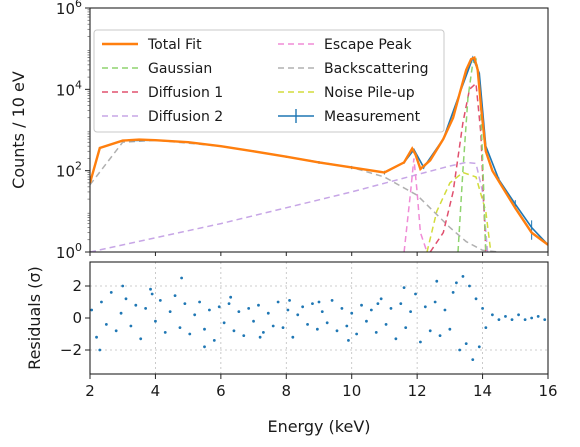 The height and width of the screenshot is (447, 580). I want to click on spectrum-y-tick-label: 10⁶, so click(69, 9).